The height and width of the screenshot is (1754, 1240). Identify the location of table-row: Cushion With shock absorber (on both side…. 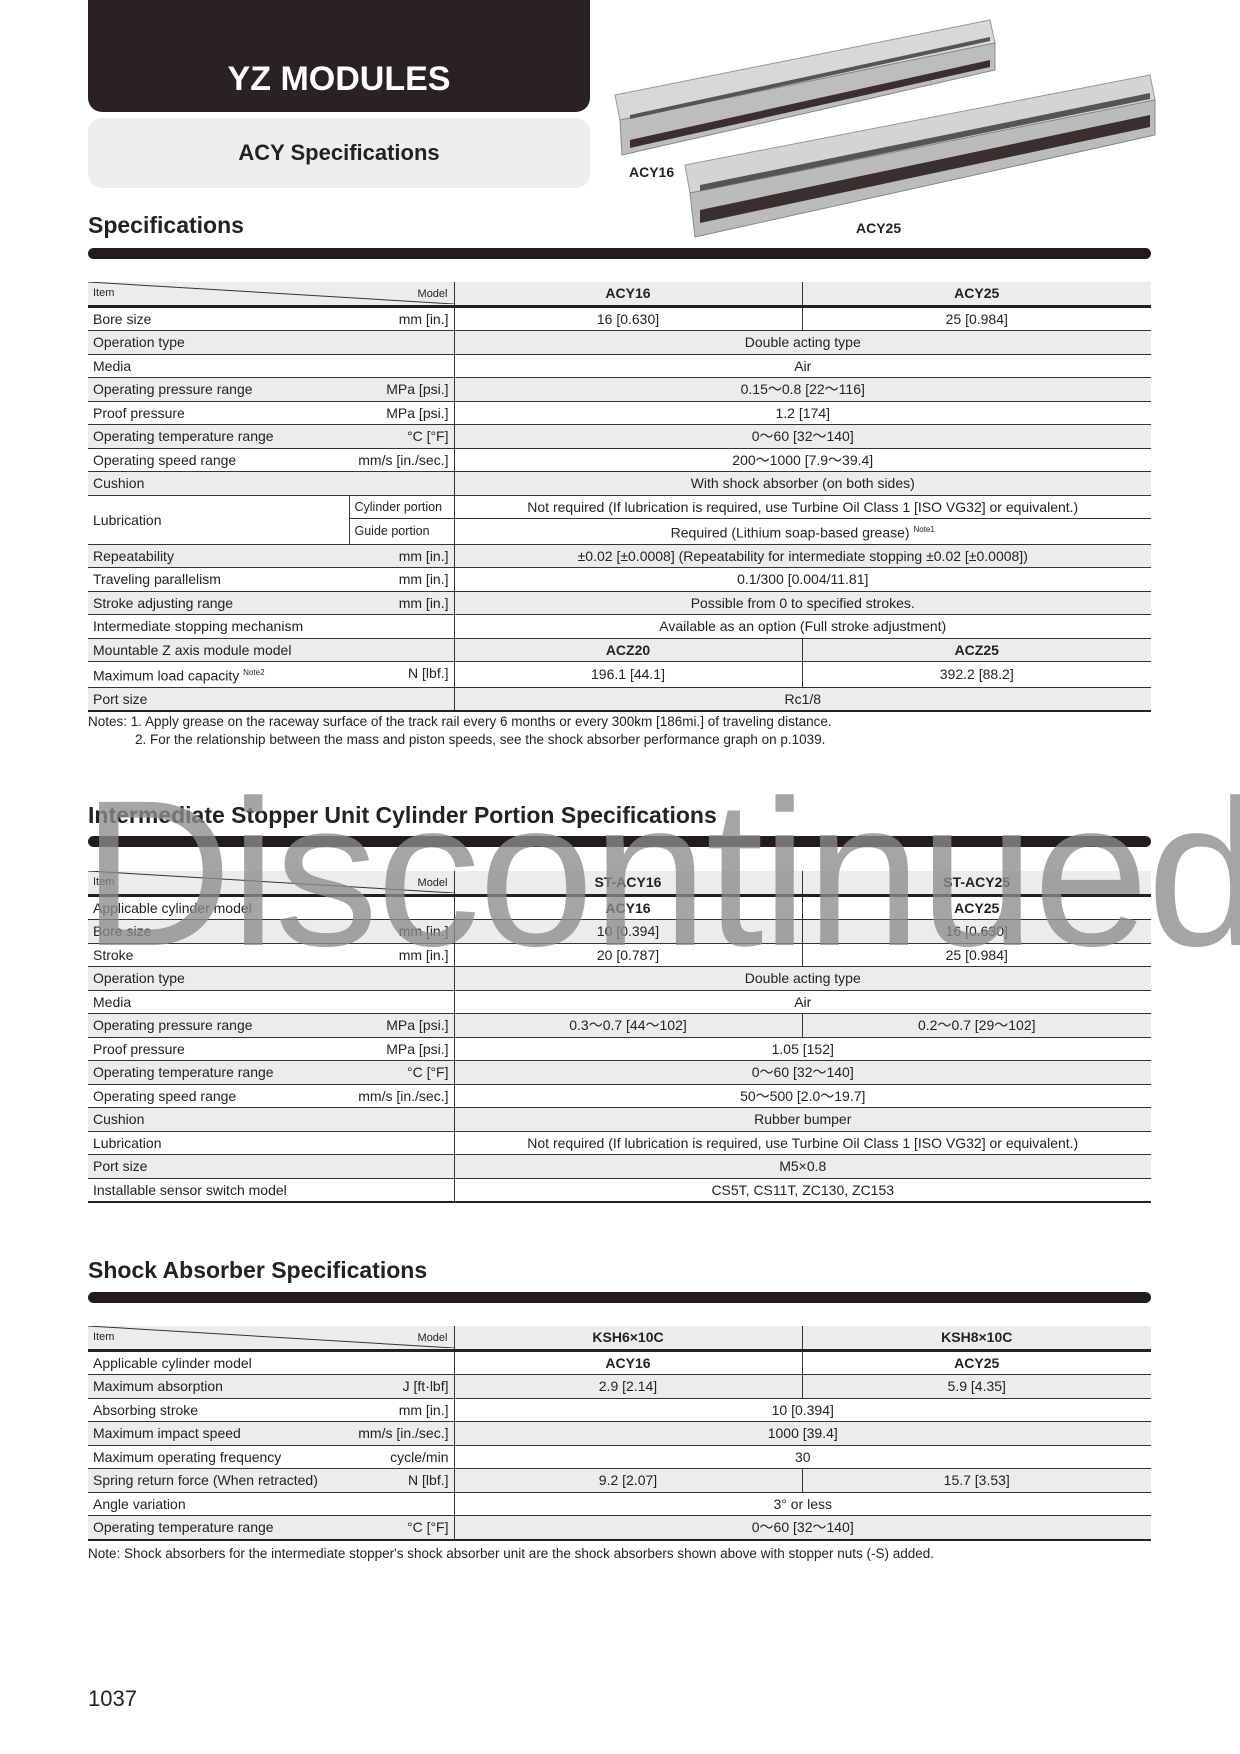
(619, 483).